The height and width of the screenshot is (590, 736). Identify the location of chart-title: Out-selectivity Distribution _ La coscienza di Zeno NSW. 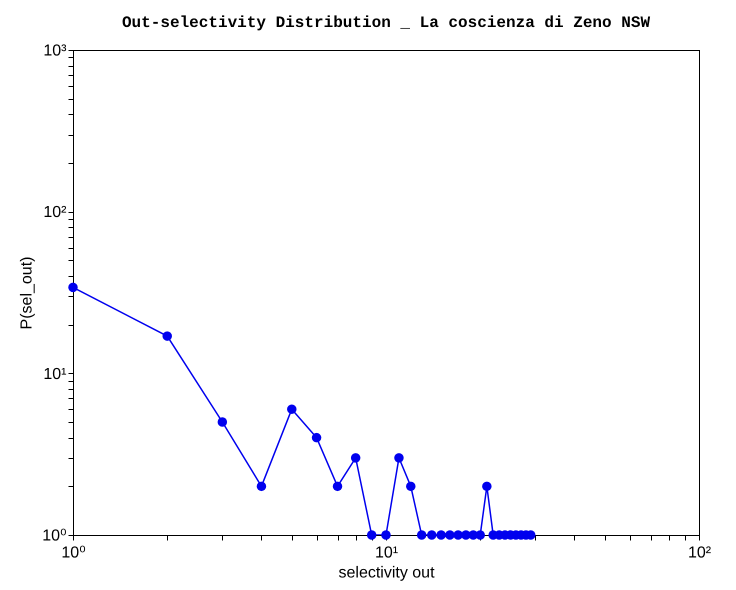
(386, 23).